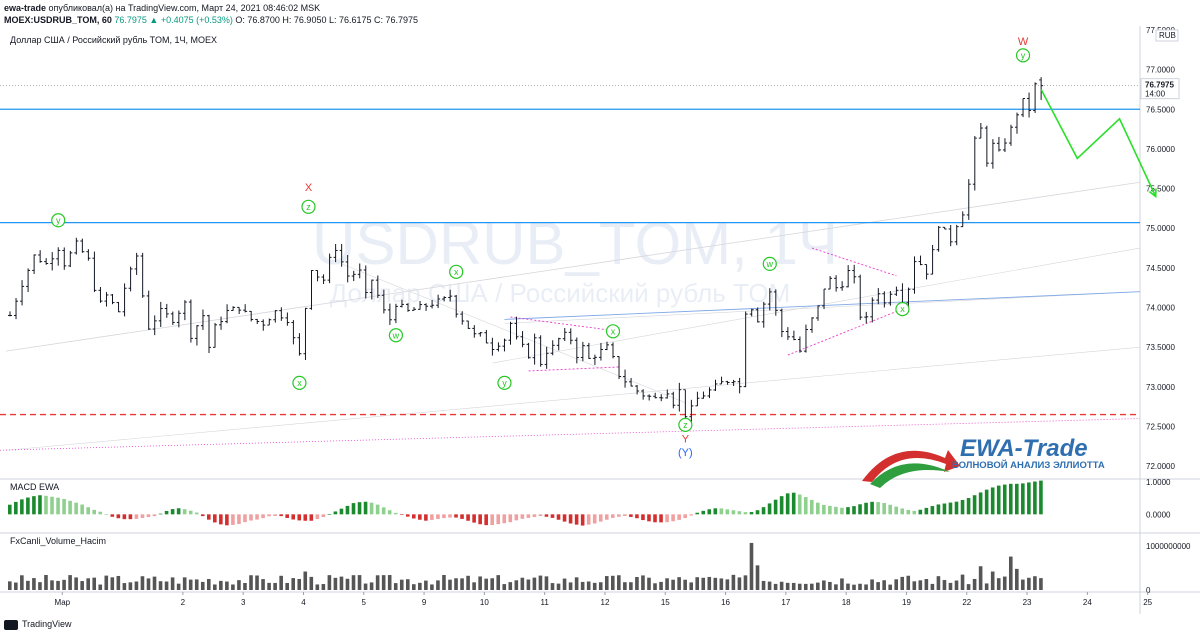 Image resolution: width=1200 pixels, height=635 pixels. What do you see at coordinates (906, 602) in the screenshot?
I see `time-tick-label: 19` at bounding box center [906, 602].